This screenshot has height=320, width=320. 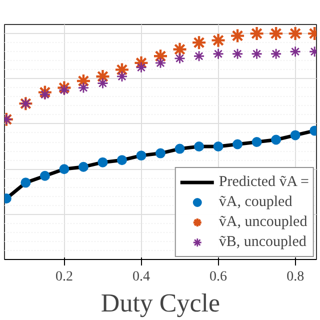 What do you see at coordinates (64, 277) in the screenshot?
I see `x-tick-label: 0.2` at bounding box center [64, 277].